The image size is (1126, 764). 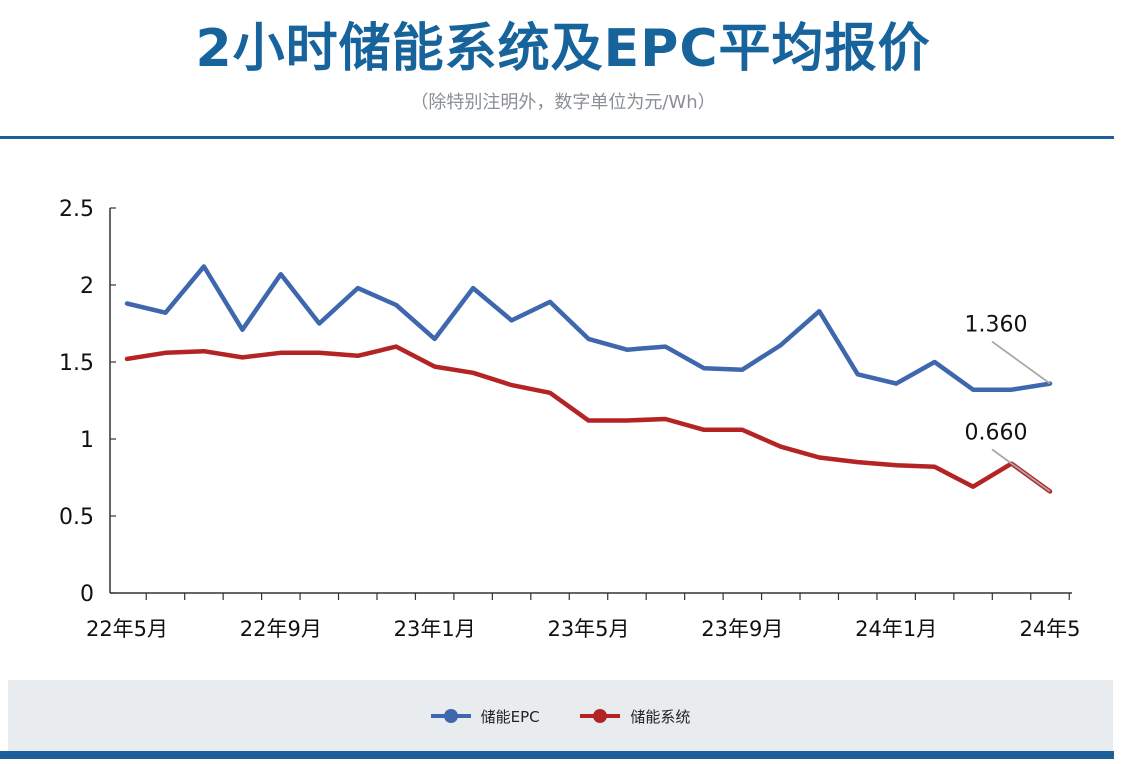 I want to click on x-tick-label: 23年1月, so click(x=435, y=629).